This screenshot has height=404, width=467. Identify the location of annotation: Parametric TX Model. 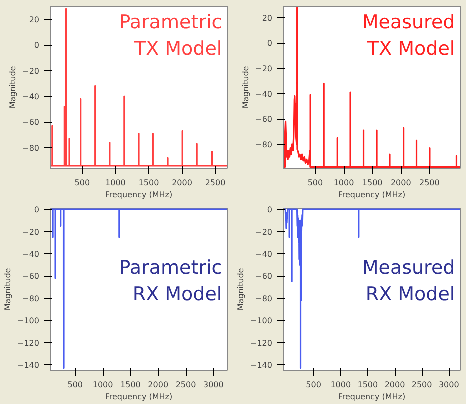
(170, 35).